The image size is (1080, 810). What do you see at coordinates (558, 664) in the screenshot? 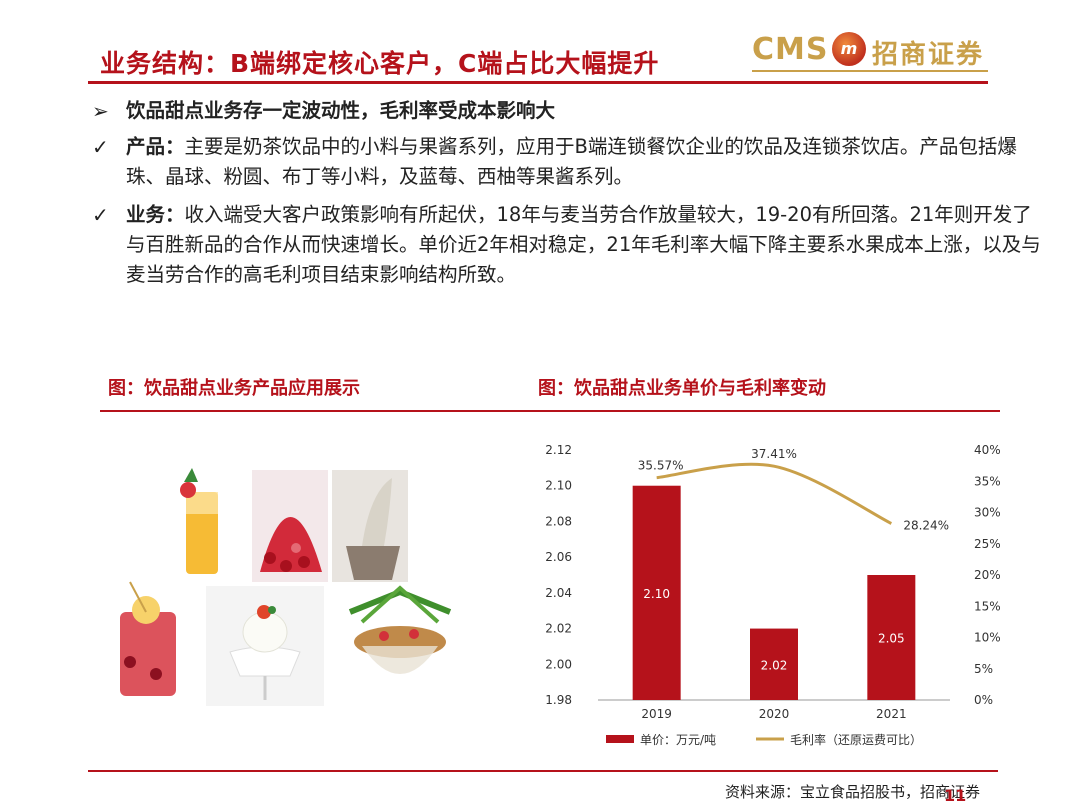
I see `y-left-tick-label: 2.00` at bounding box center [558, 664].